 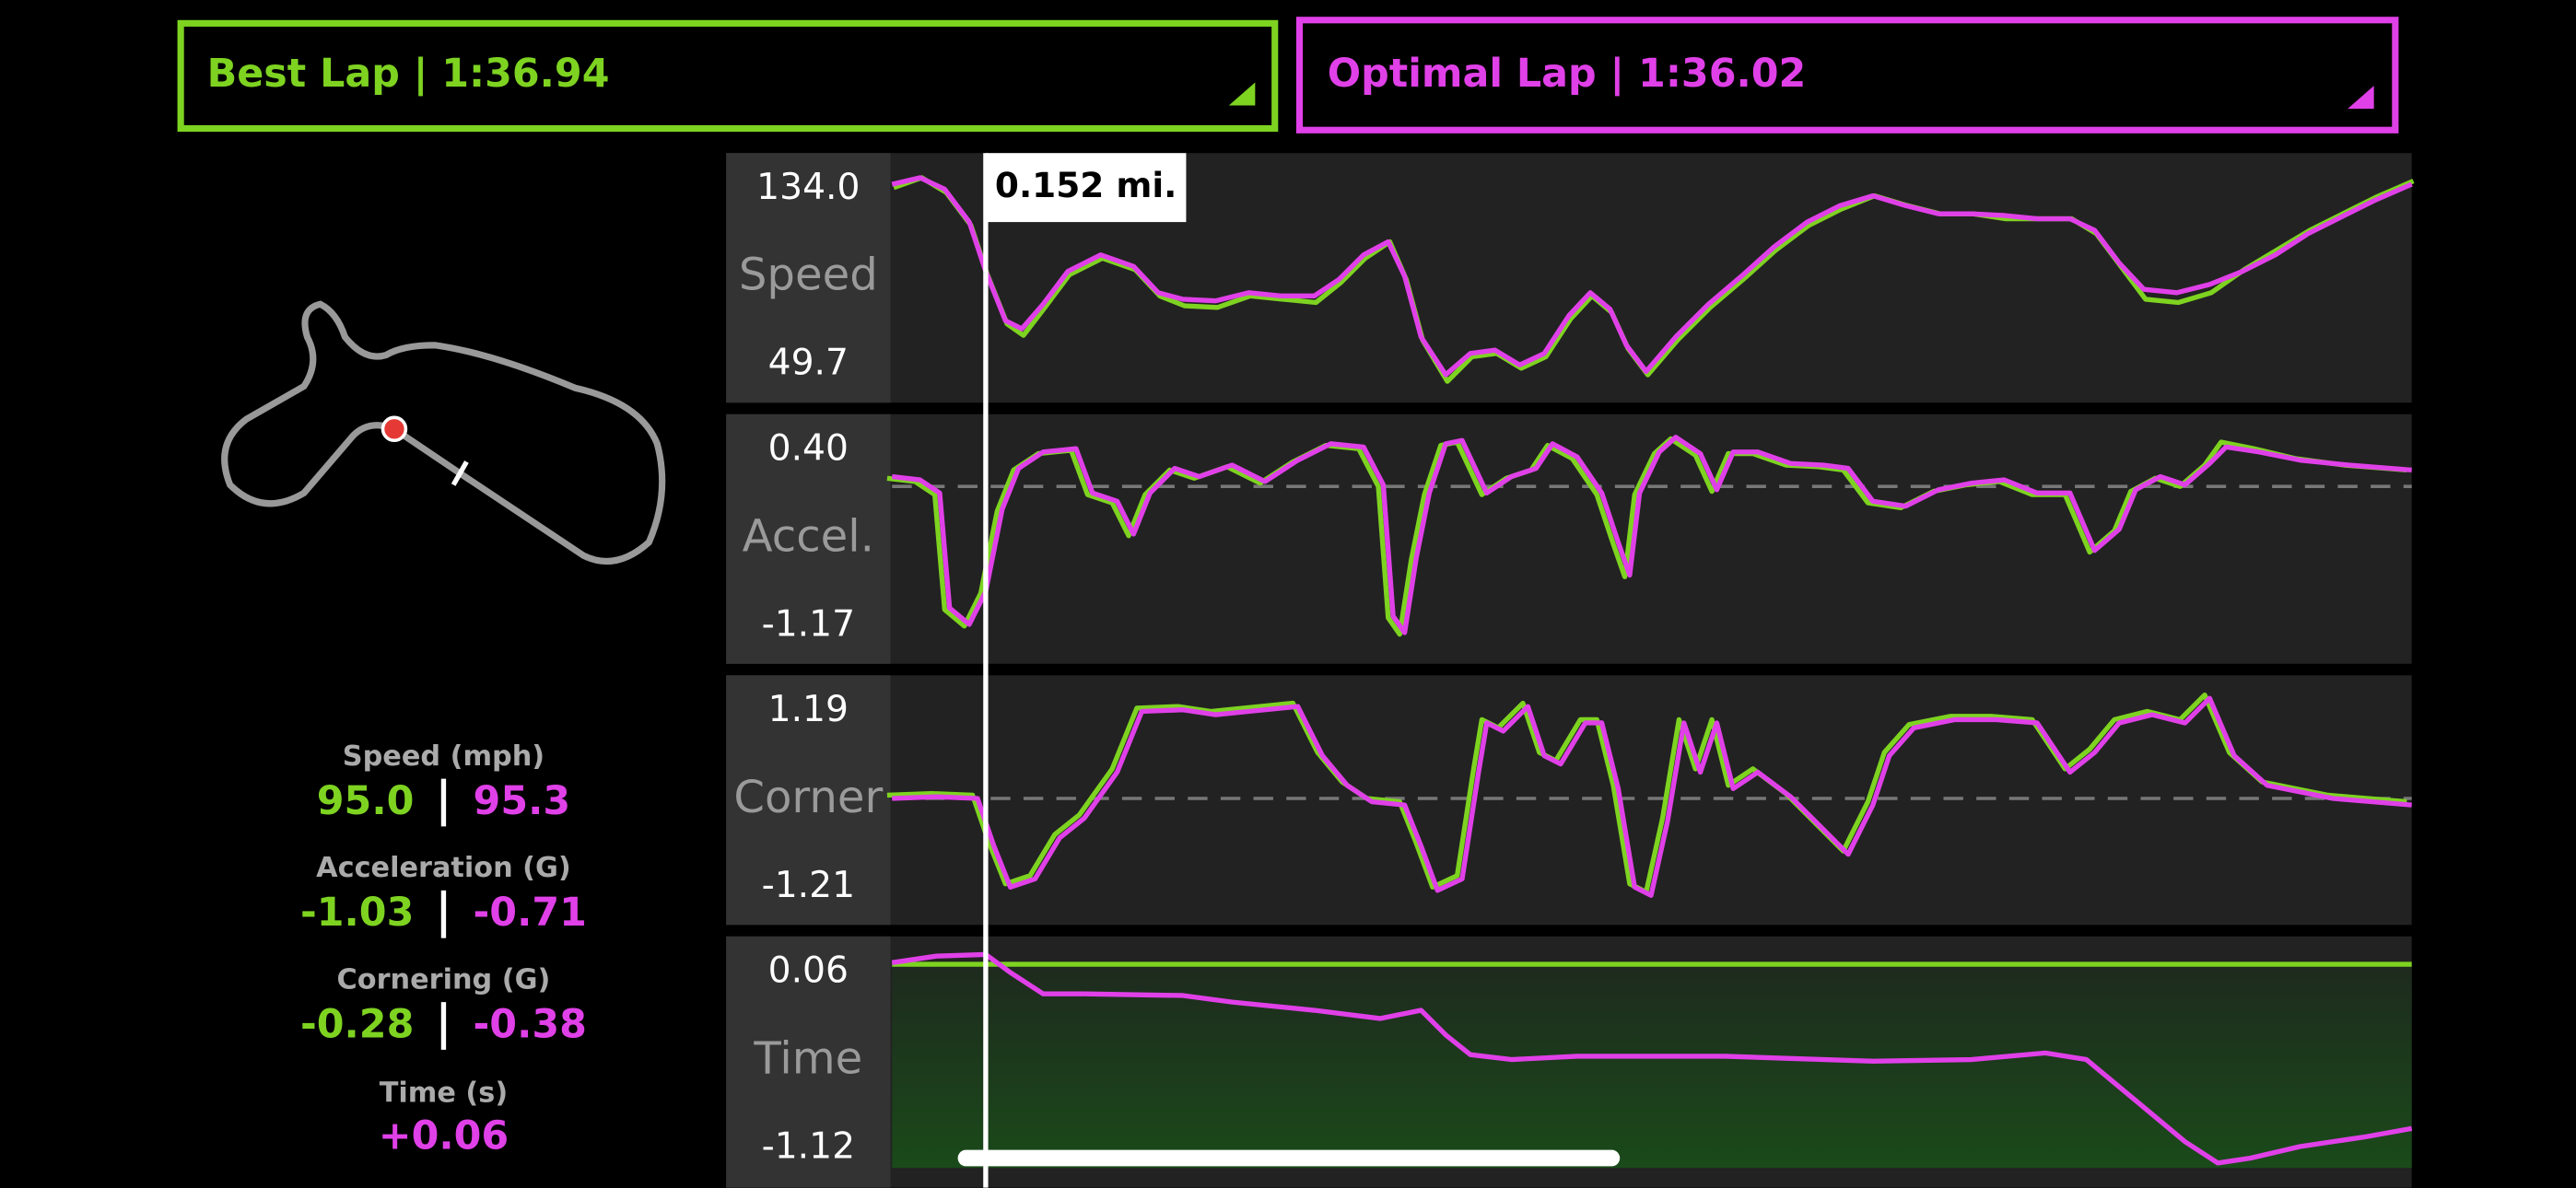 What do you see at coordinates (728, 76) in the screenshot?
I see `best-lap-dropdown` at bounding box center [728, 76].